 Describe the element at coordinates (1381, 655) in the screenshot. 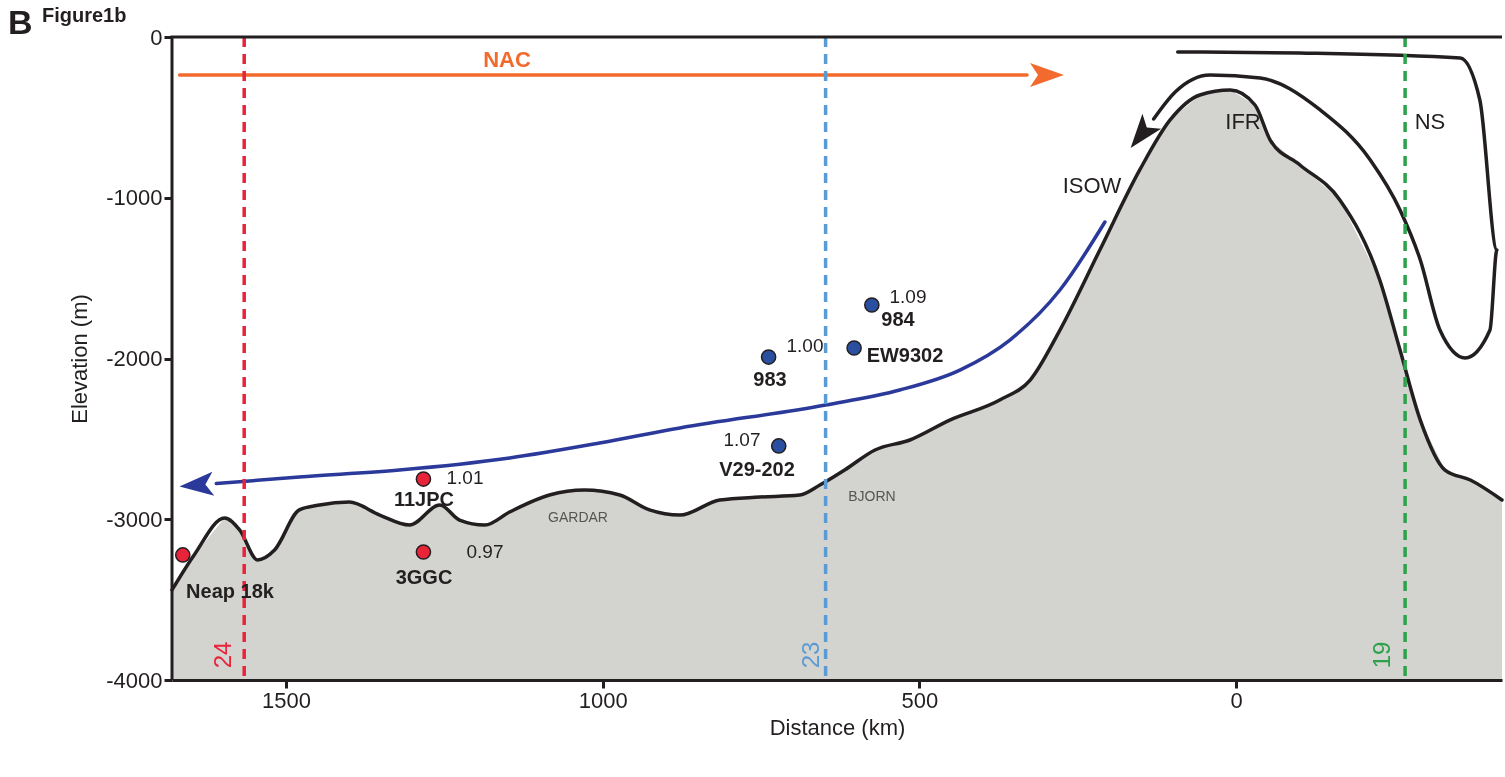

I see `annotation: 19` at that location.